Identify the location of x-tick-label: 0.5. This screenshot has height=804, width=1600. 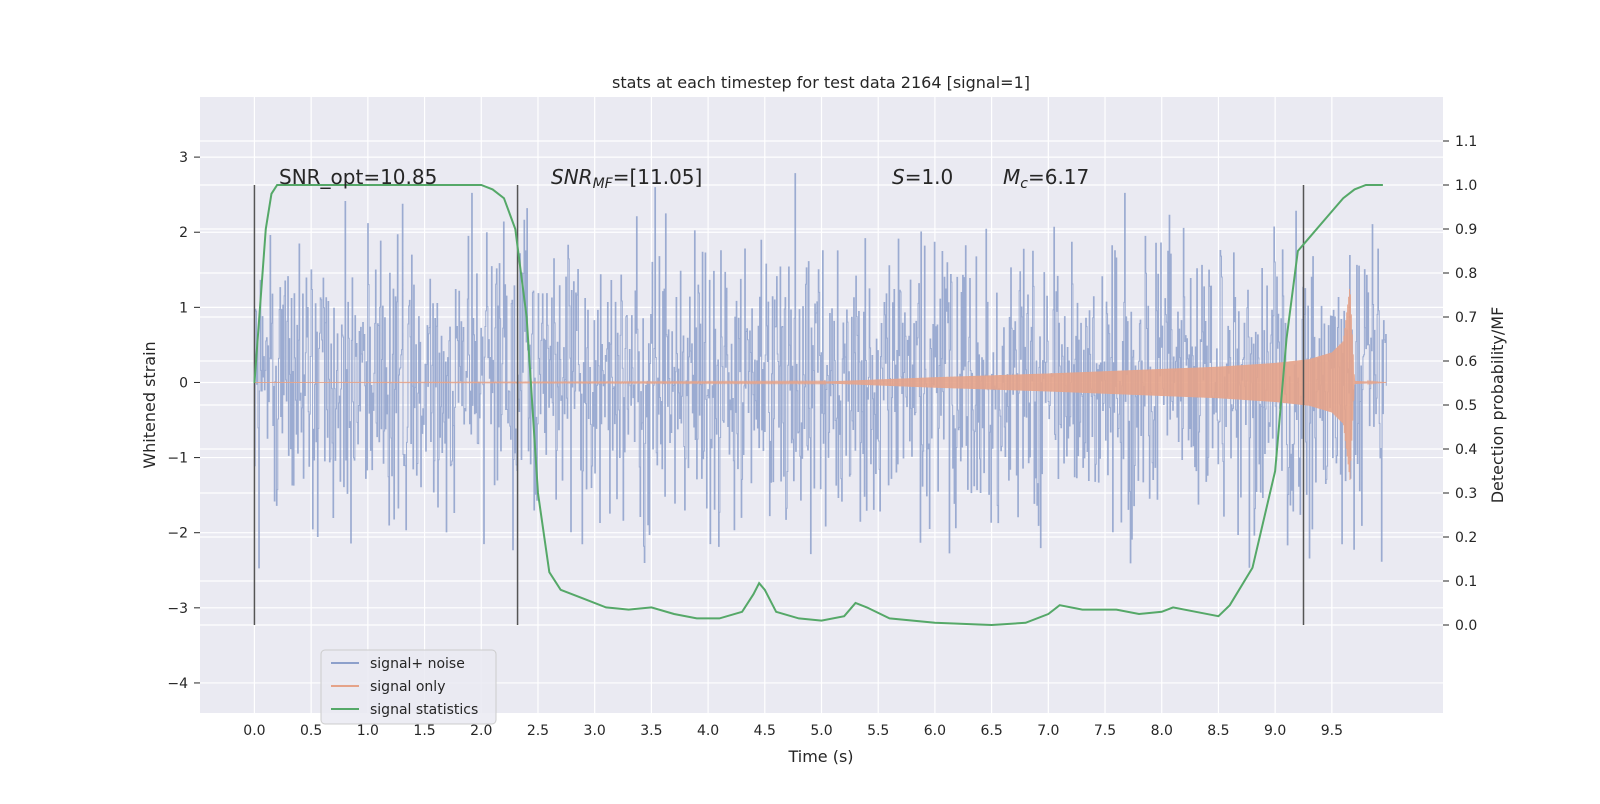
(311, 731).